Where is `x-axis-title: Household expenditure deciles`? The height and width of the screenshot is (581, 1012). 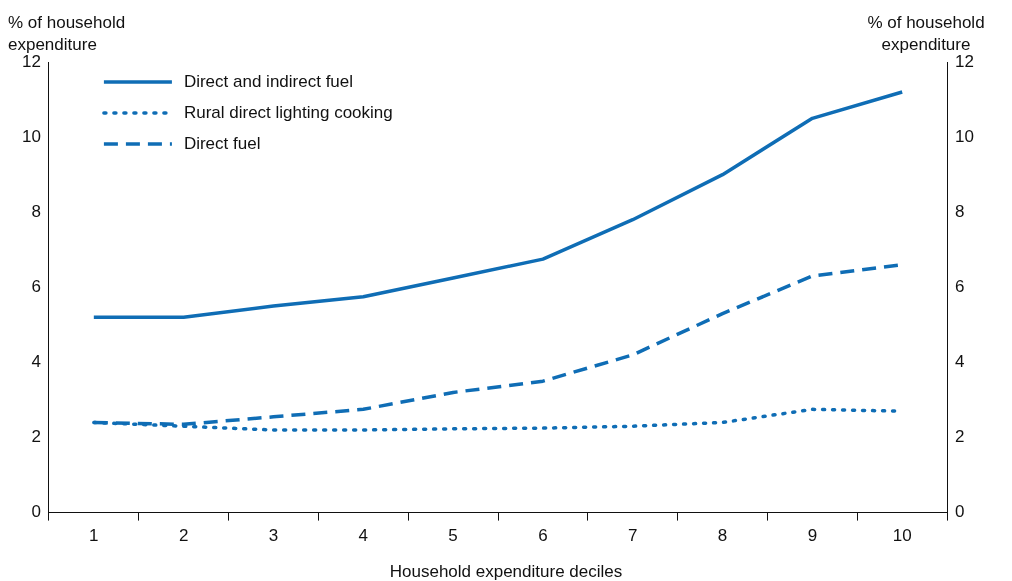
x-axis-title: Household expenditure deciles is located at coordinates (506, 571).